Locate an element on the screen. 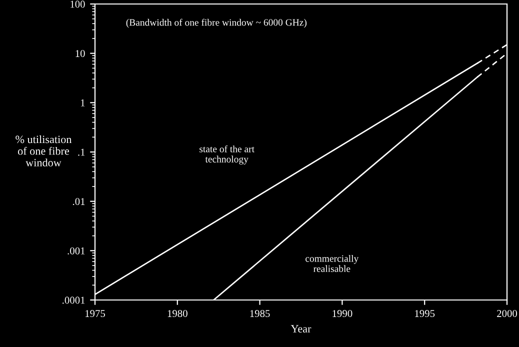  y-tick-label: 10 is located at coordinates (80, 54).